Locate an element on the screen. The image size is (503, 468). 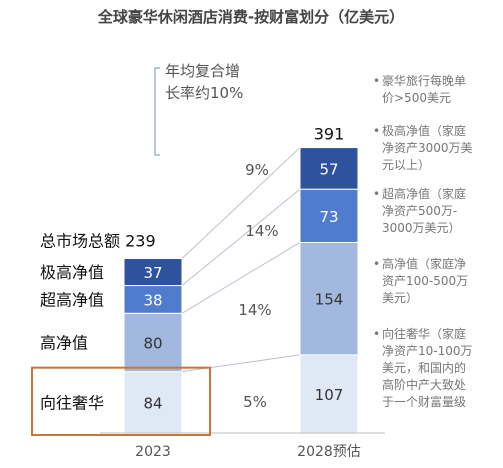
legend-note: 元以上） is located at coordinates (406, 165).